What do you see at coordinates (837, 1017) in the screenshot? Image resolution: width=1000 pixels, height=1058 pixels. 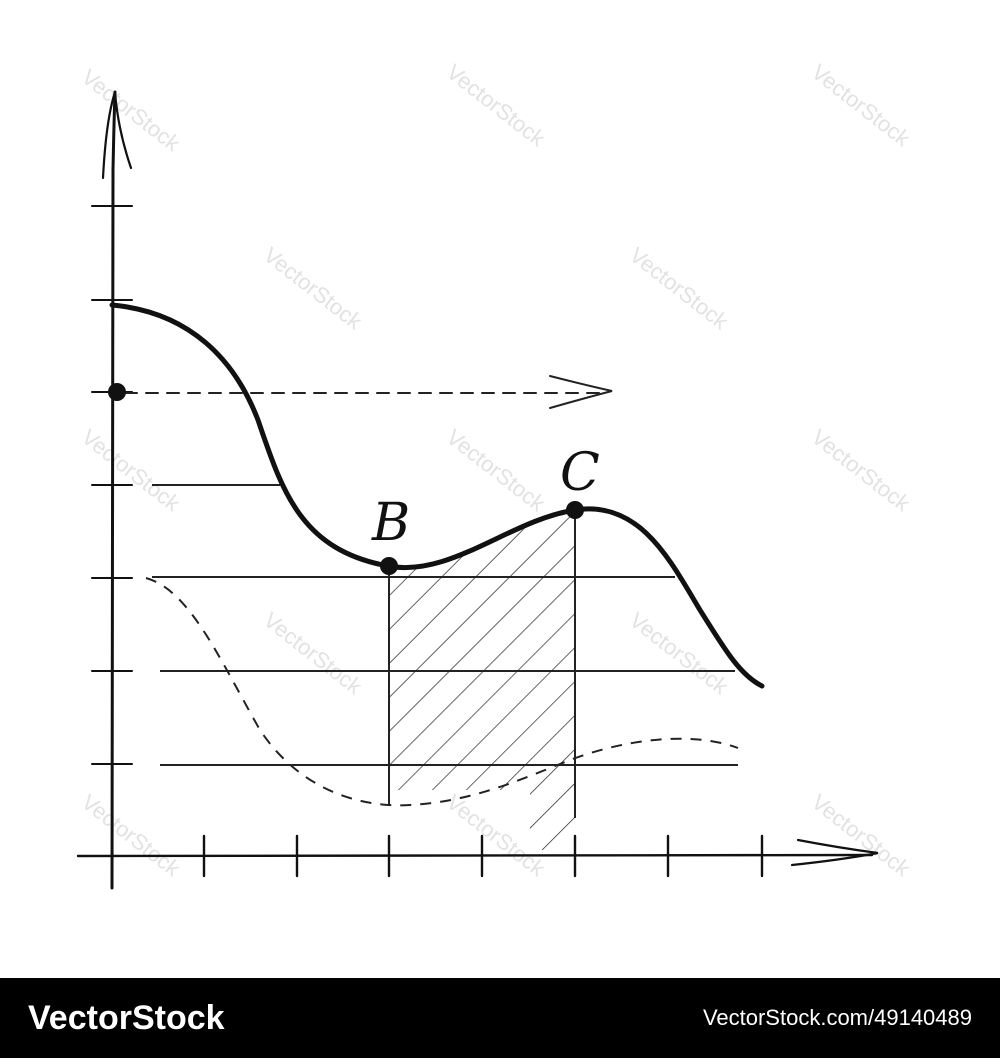 I see `footer-image-id: VectorStock.com/49140489` at bounding box center [837, 1017].